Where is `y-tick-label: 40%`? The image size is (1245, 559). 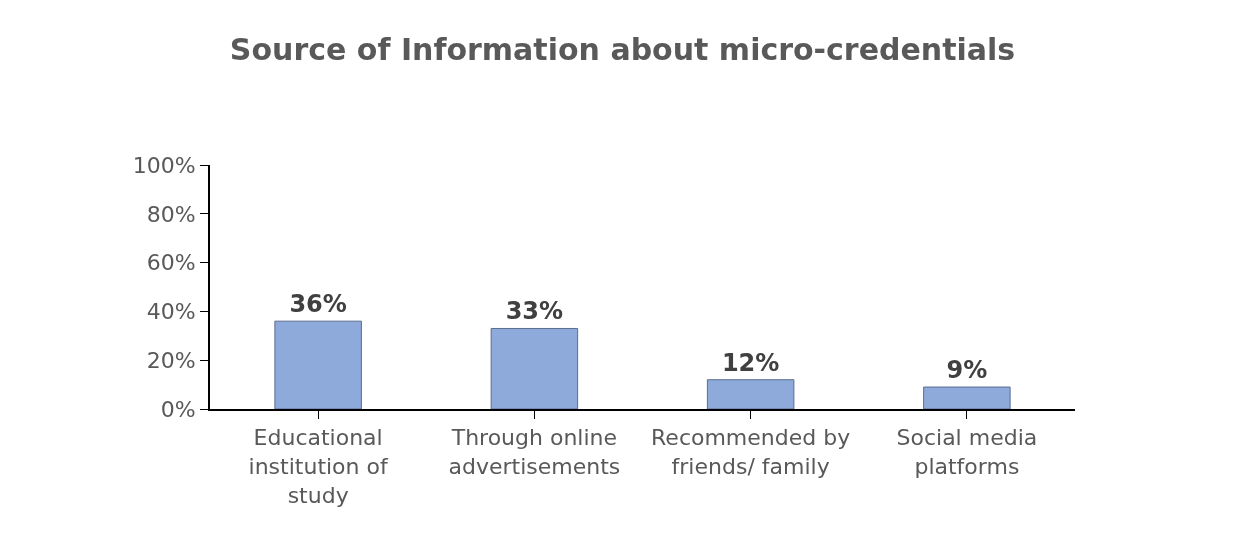 y-tick-label: 40% is located at coordinates (171, 312).